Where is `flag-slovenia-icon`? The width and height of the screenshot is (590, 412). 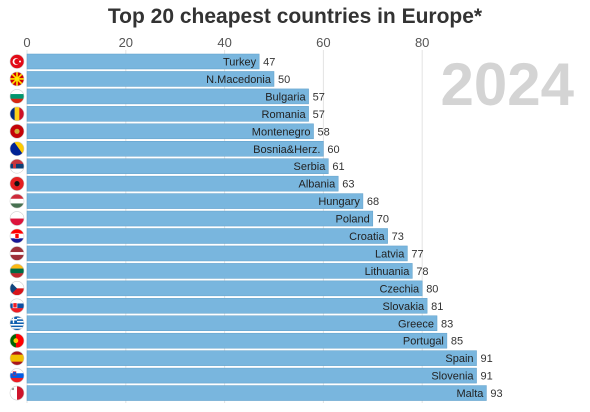 flag-slovenia-icon is located at coordinates (17, 375).